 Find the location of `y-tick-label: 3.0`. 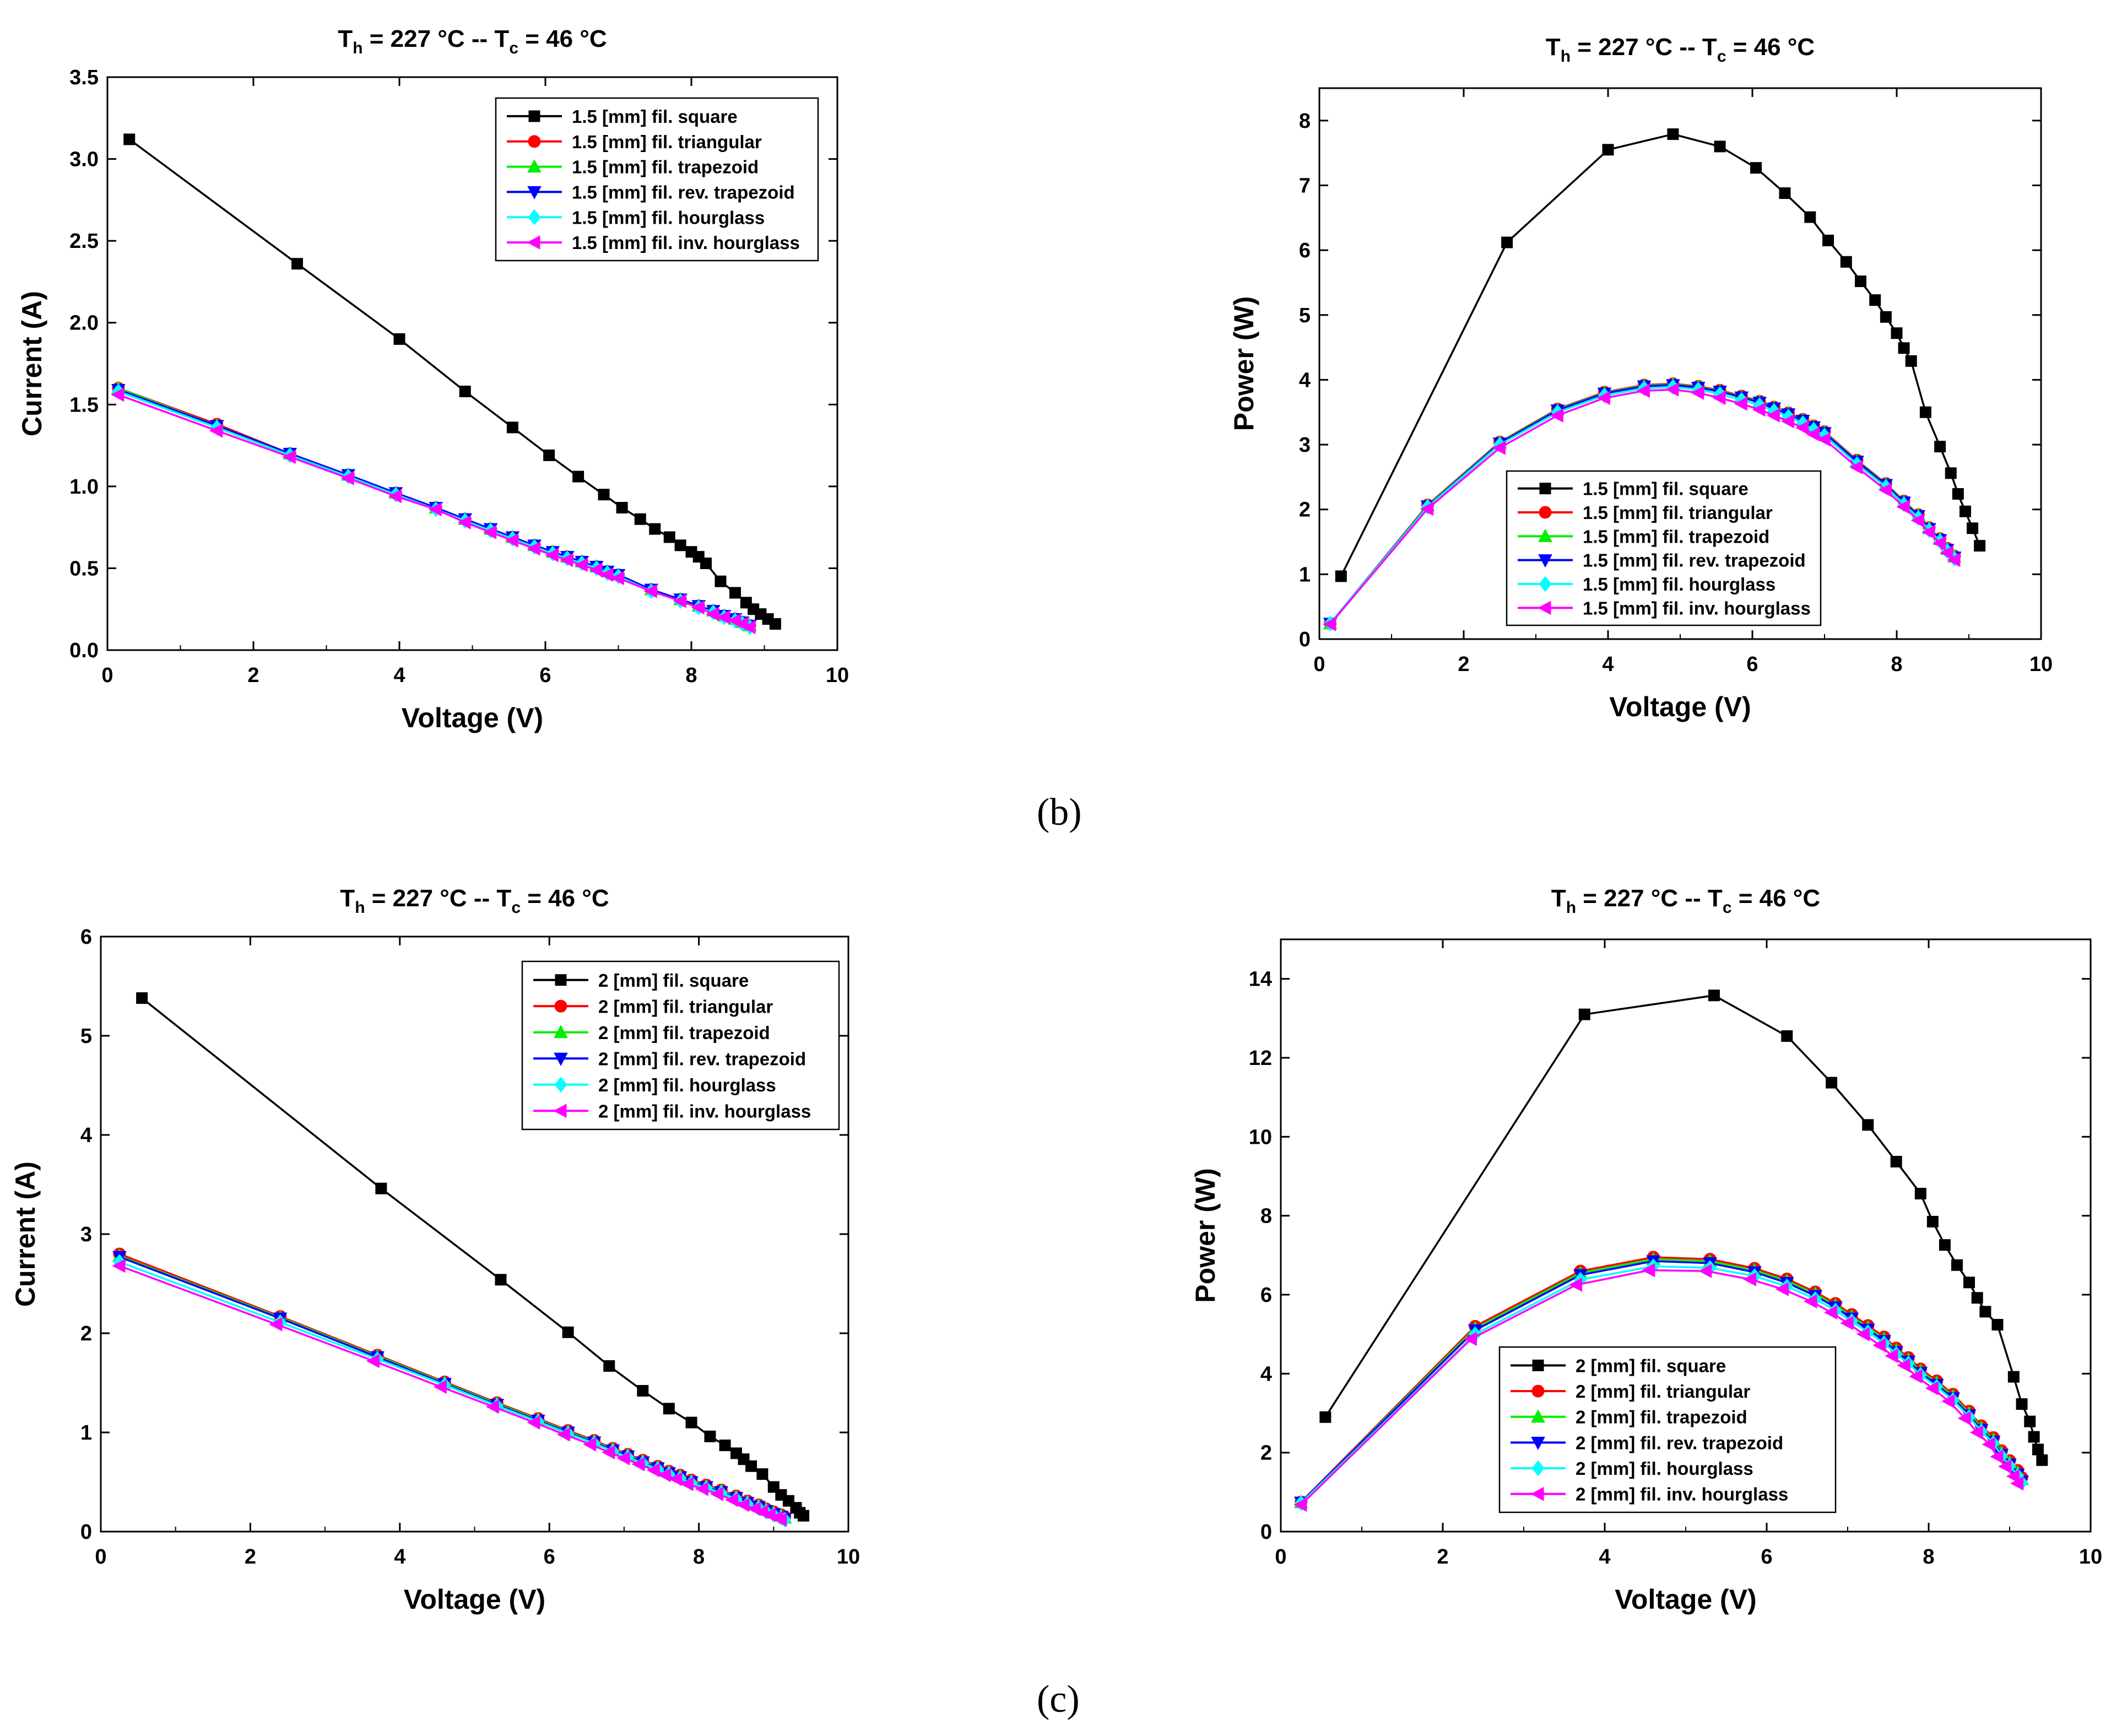

y-tick-label: 3.0 is located at coordinates (84, 159).